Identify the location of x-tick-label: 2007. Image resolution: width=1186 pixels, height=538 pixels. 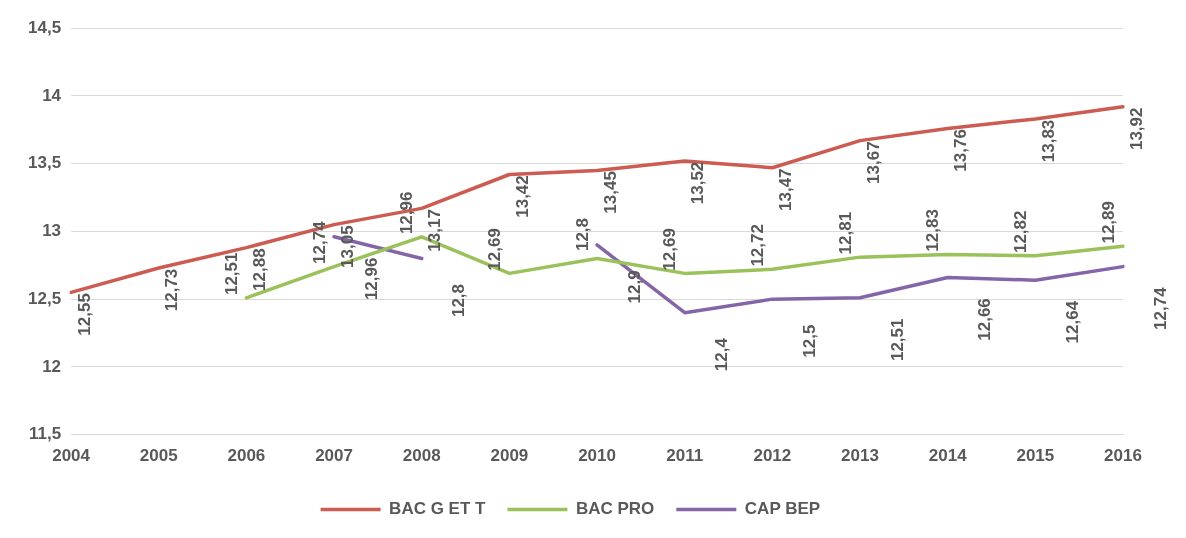
(334, 456).